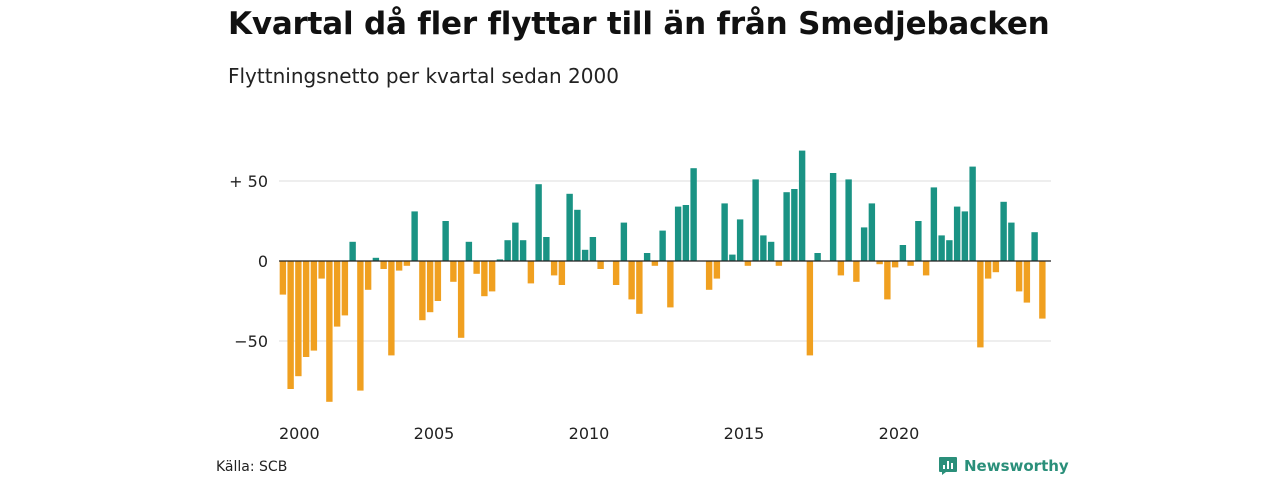 The width and height of the screenshot is (1280, 480). I want to click on brand-logo: Newsworthy, so click(1003, 466).